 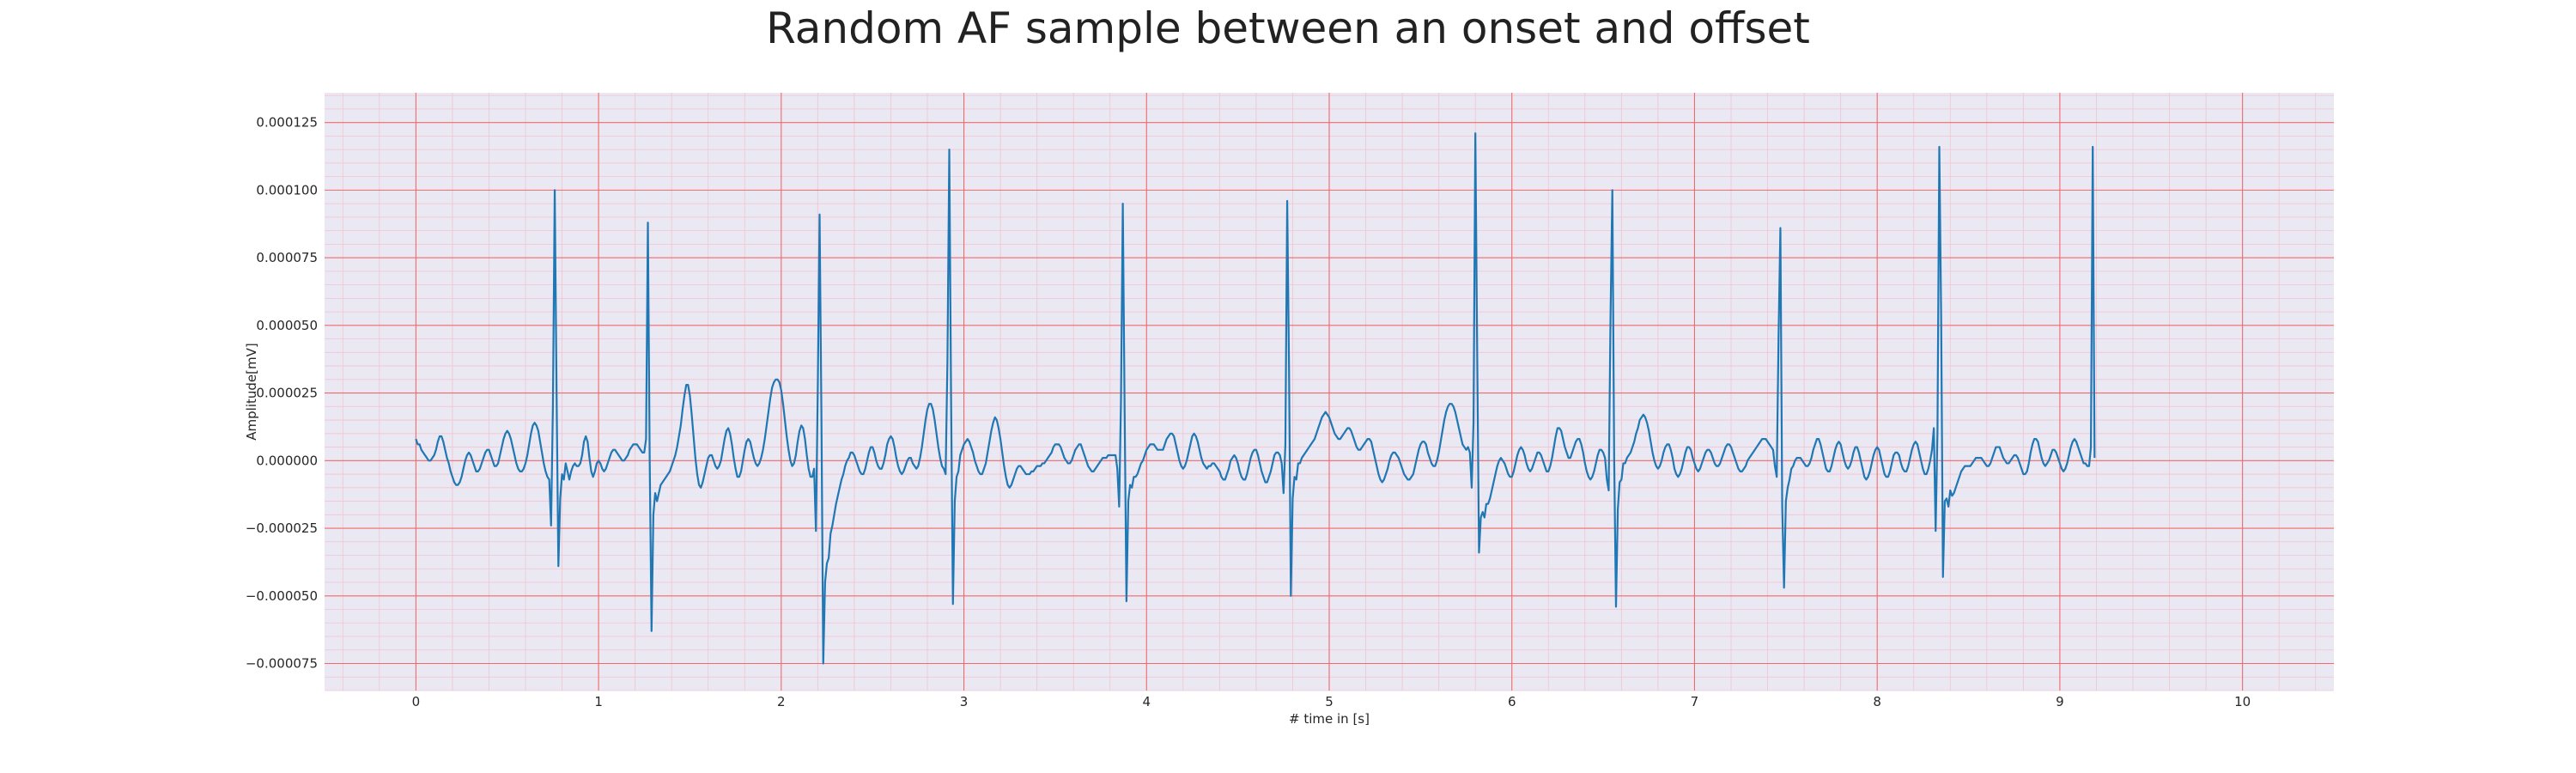 I want to click on y-tick-label: 0.000100, so click(x=287, y=190).